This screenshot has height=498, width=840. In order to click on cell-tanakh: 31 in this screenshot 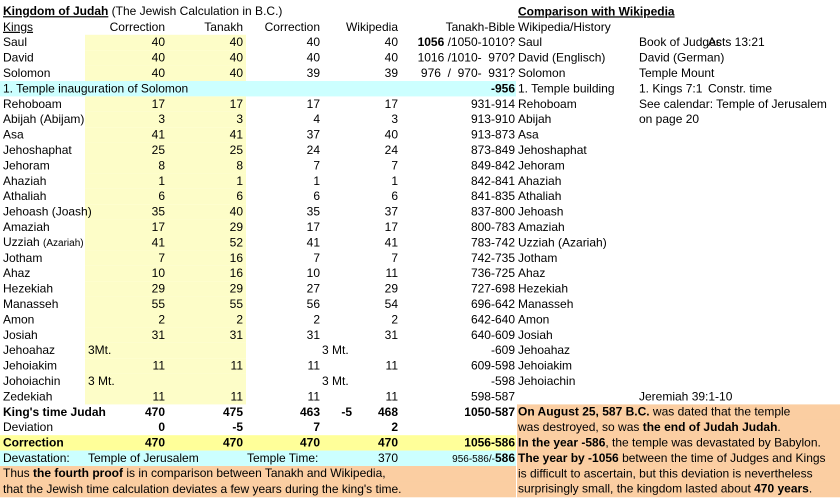, I will do `click(237, 335)`.